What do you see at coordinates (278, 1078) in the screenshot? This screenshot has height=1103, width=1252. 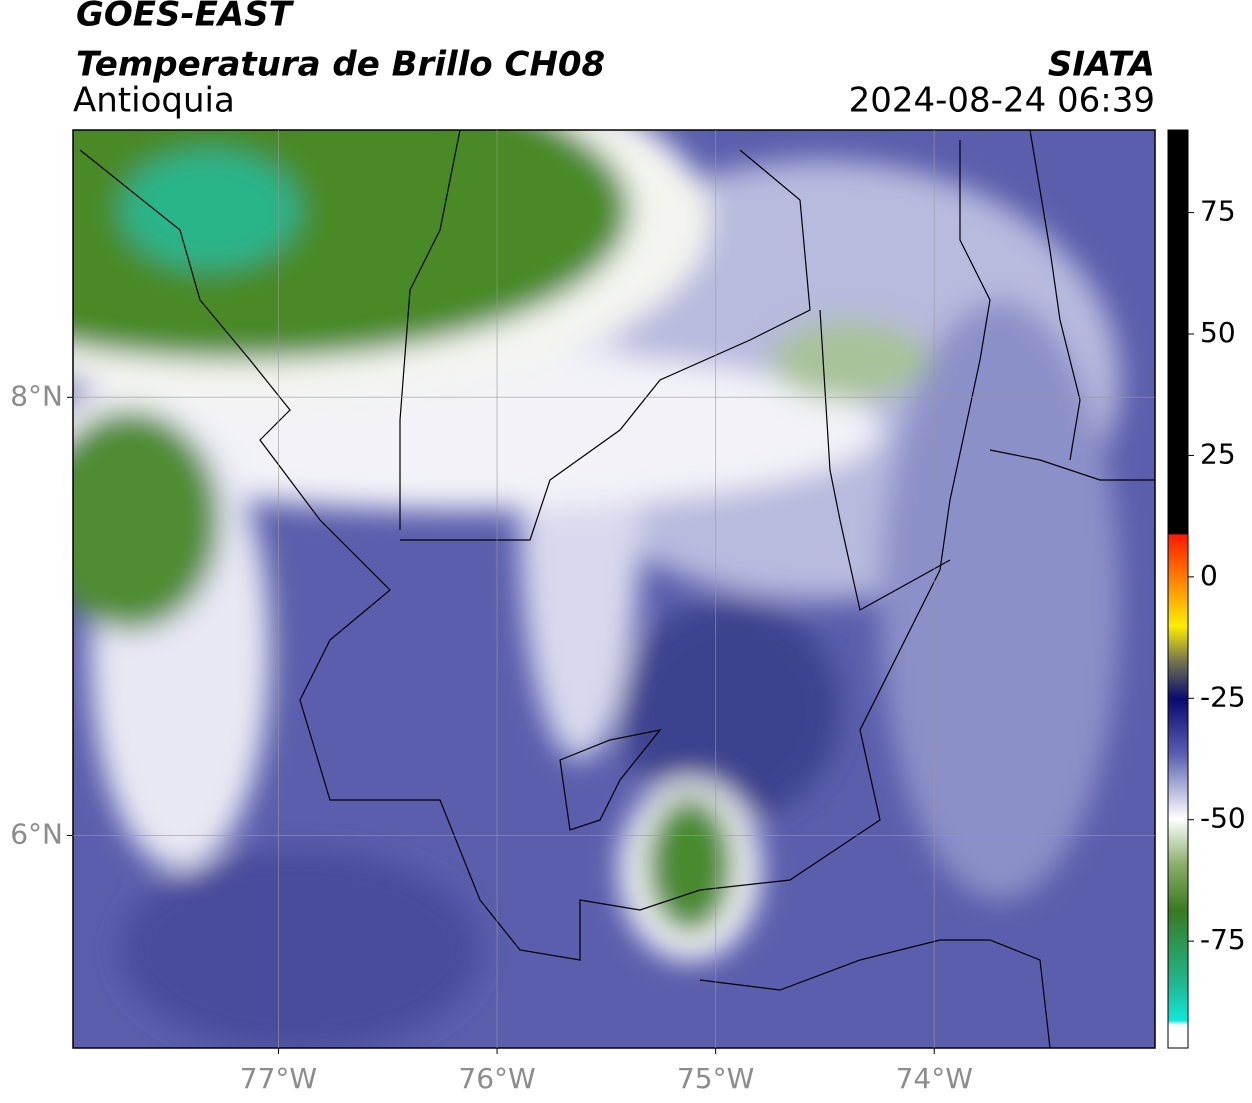 I see `x-tick-label: 77°W` at bounding box center [278, 1078].